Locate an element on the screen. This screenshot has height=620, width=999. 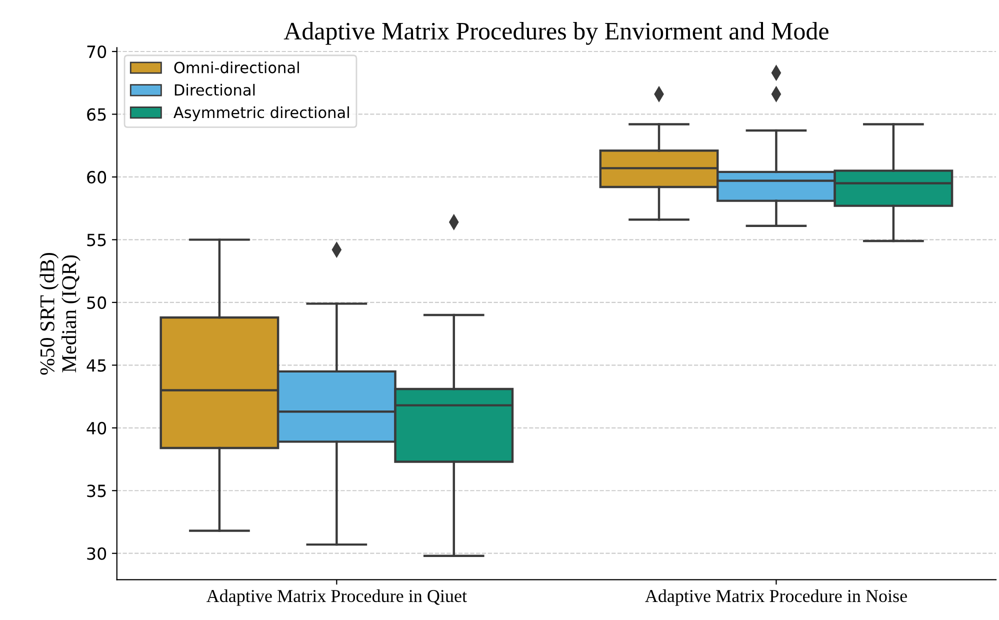
y-tick-label: 40 is located at coordinates (96, 428).